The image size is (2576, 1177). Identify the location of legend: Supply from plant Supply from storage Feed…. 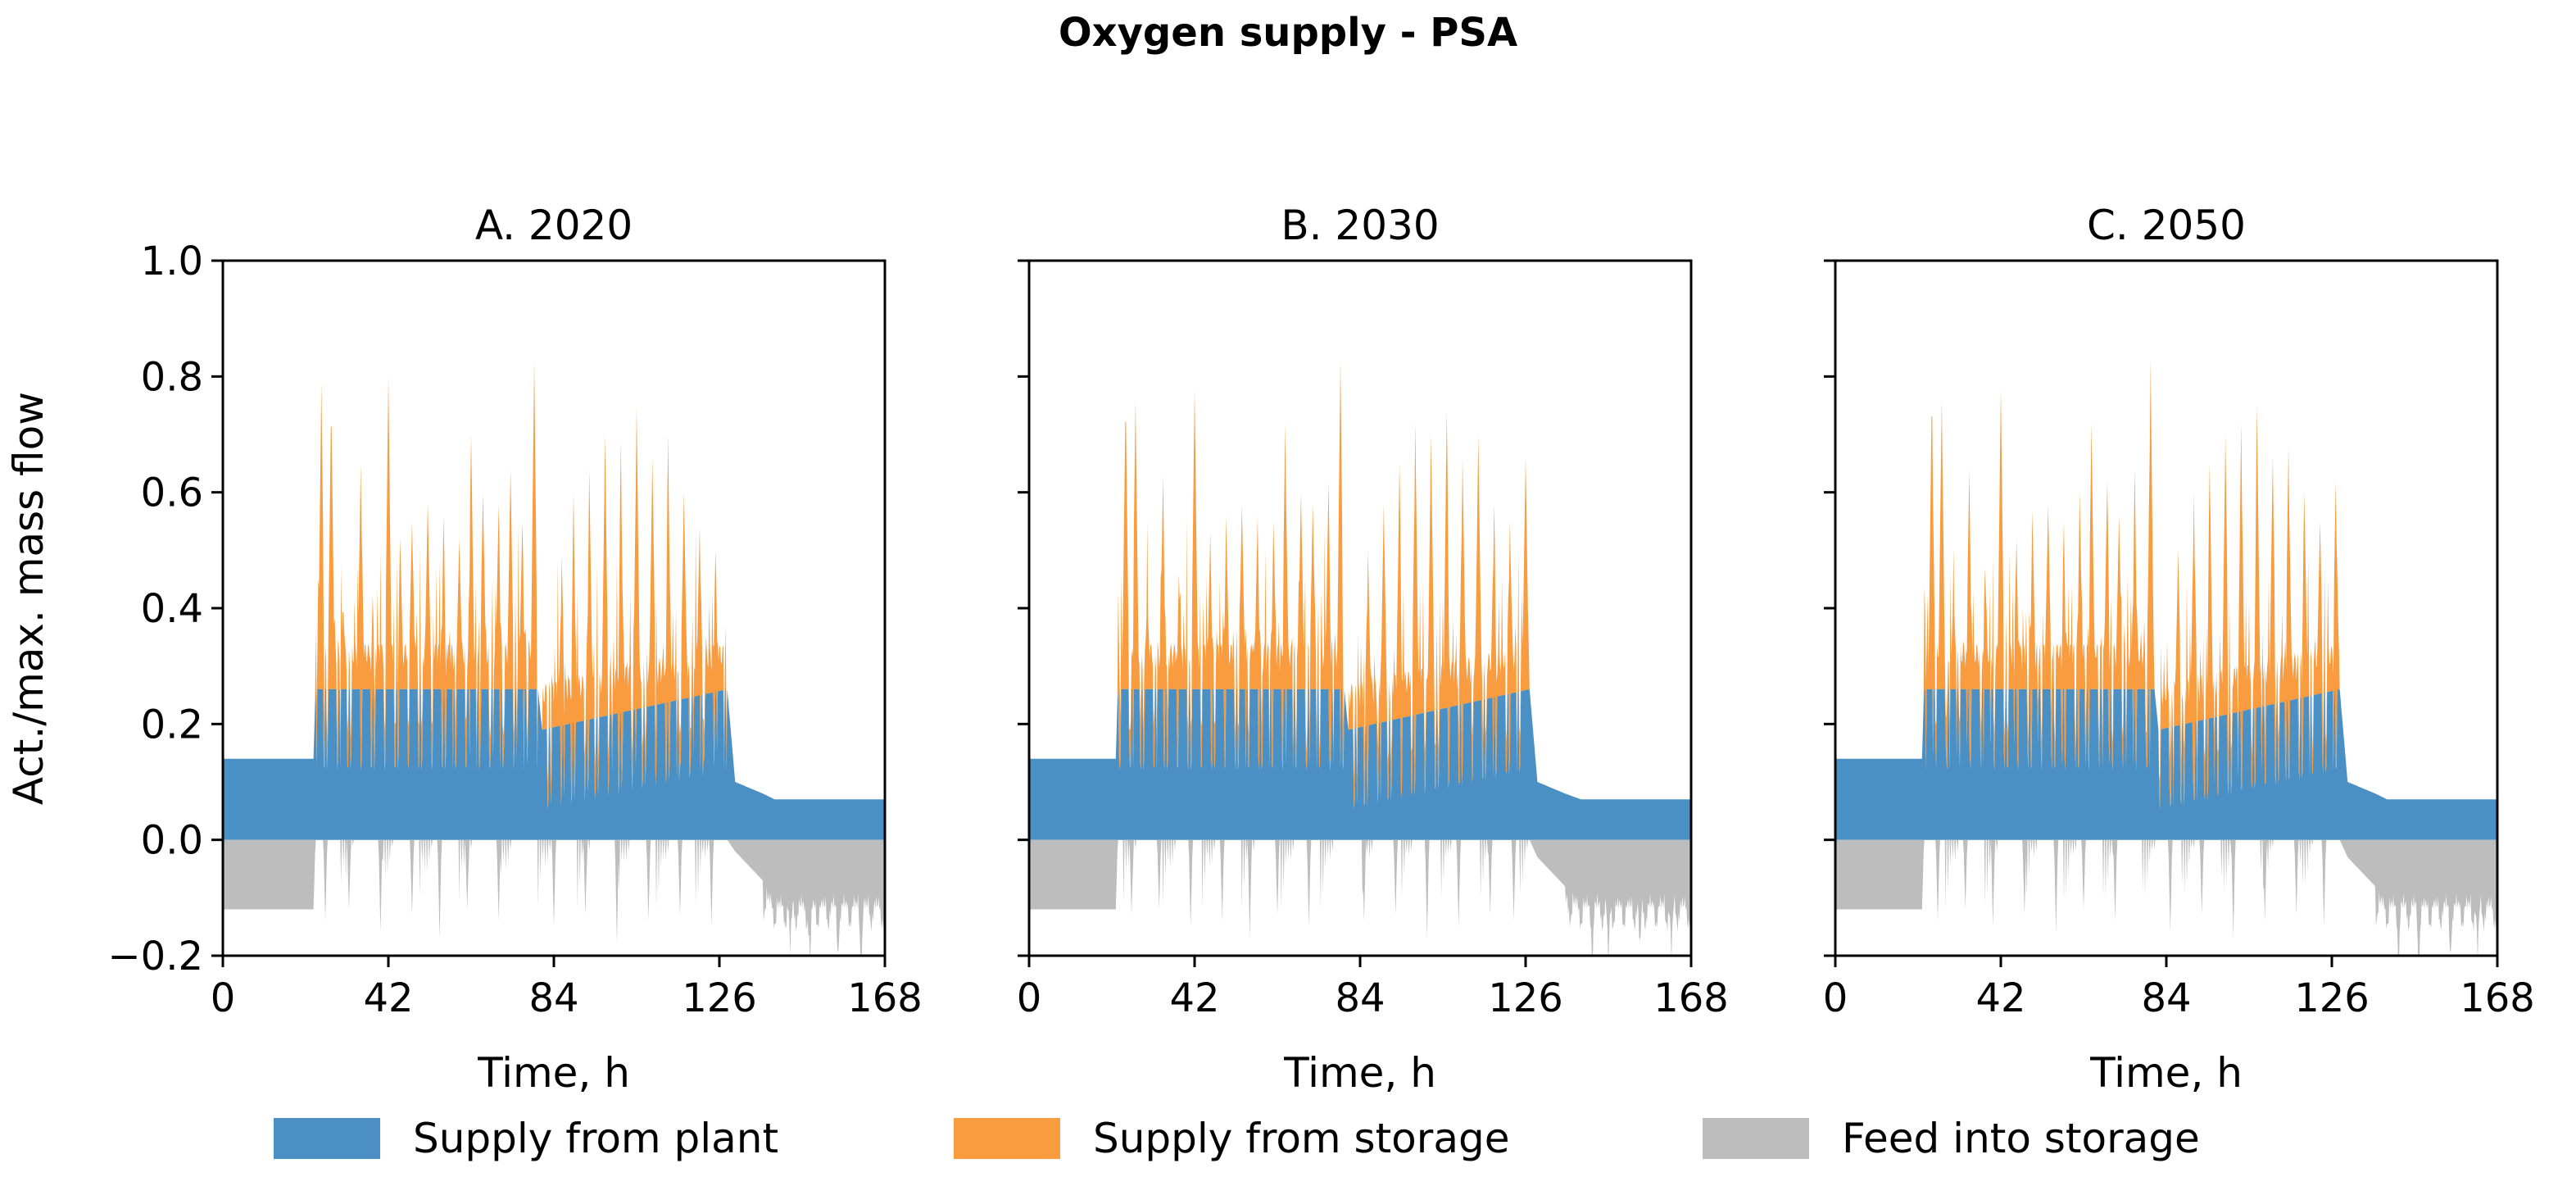
(1237, 1138).